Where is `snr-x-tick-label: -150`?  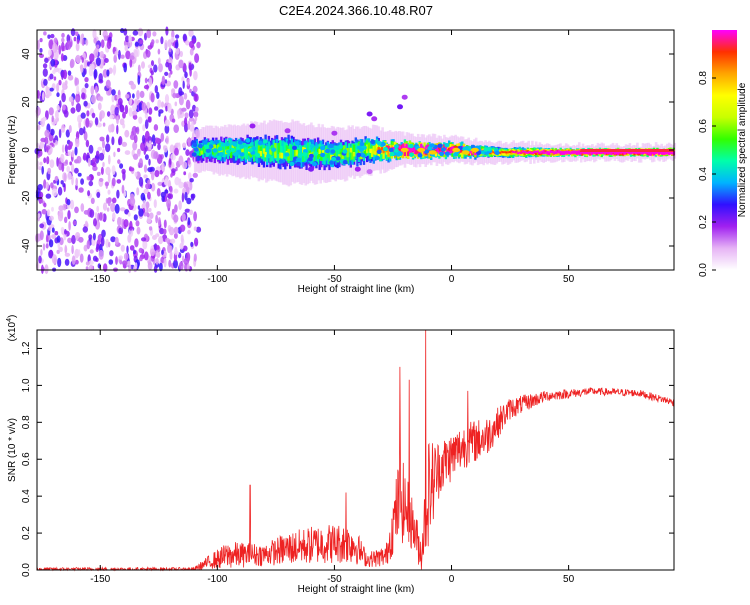 snr-x-tick-label: -150 is located at coordinates (100, 579).